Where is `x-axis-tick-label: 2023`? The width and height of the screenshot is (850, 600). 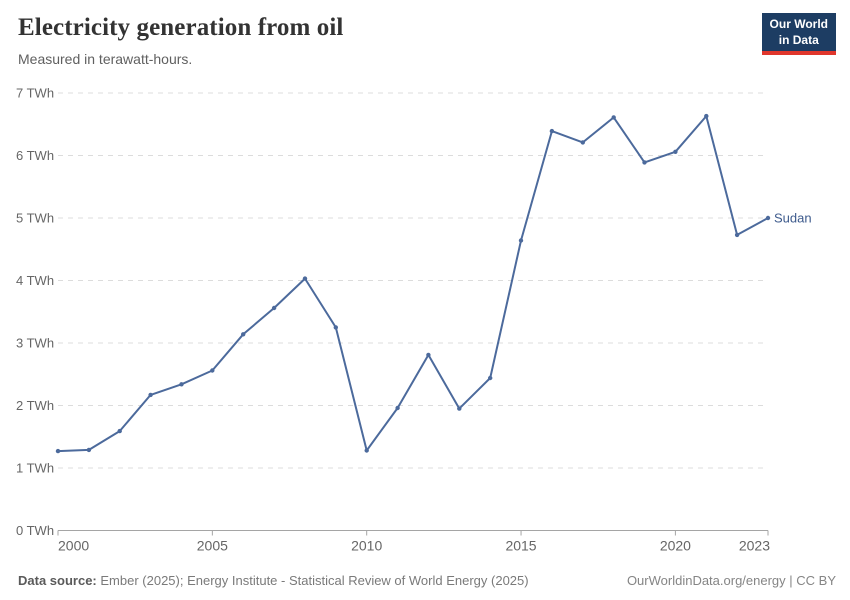
x-axis-tick-label: 2023 is located at coordinates (754, 546).